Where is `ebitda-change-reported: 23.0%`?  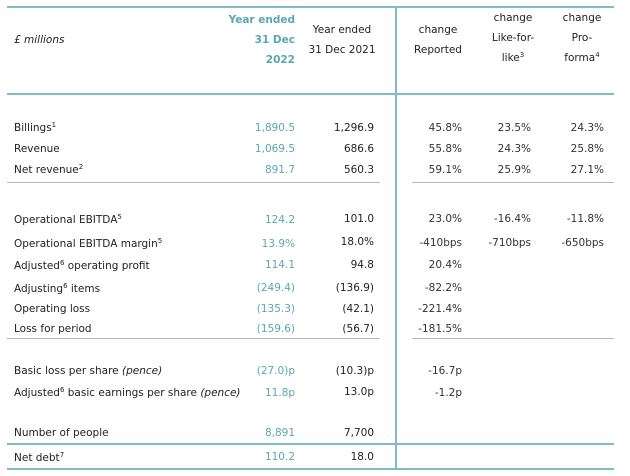
ebitda-change-reported: 23.0% is located at coordinates (445, 219).